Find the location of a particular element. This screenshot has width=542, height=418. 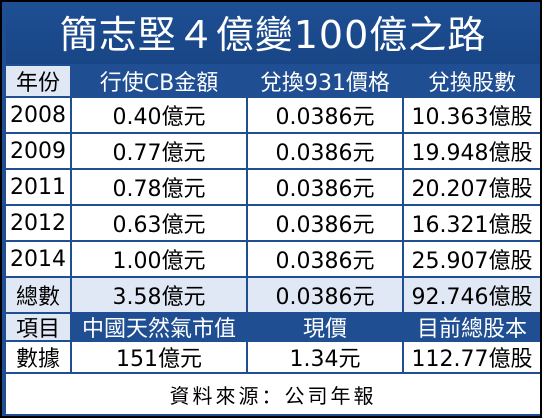

table-cell: 0.40億元 is located at coordinates (159, 115).